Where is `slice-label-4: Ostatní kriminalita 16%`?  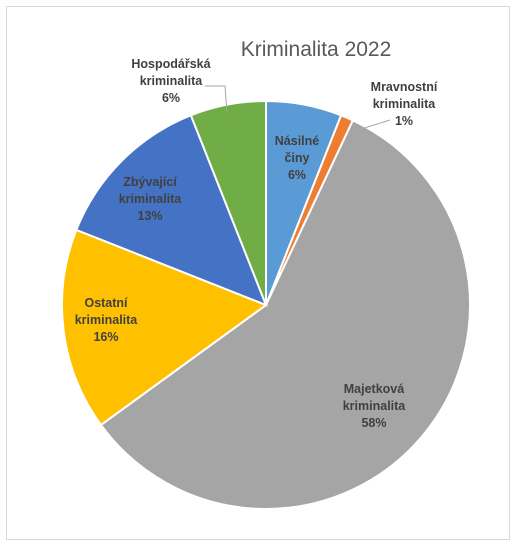 slice-label-4: Ostatní kriminalita 16% is located at coordinates (107, 320).